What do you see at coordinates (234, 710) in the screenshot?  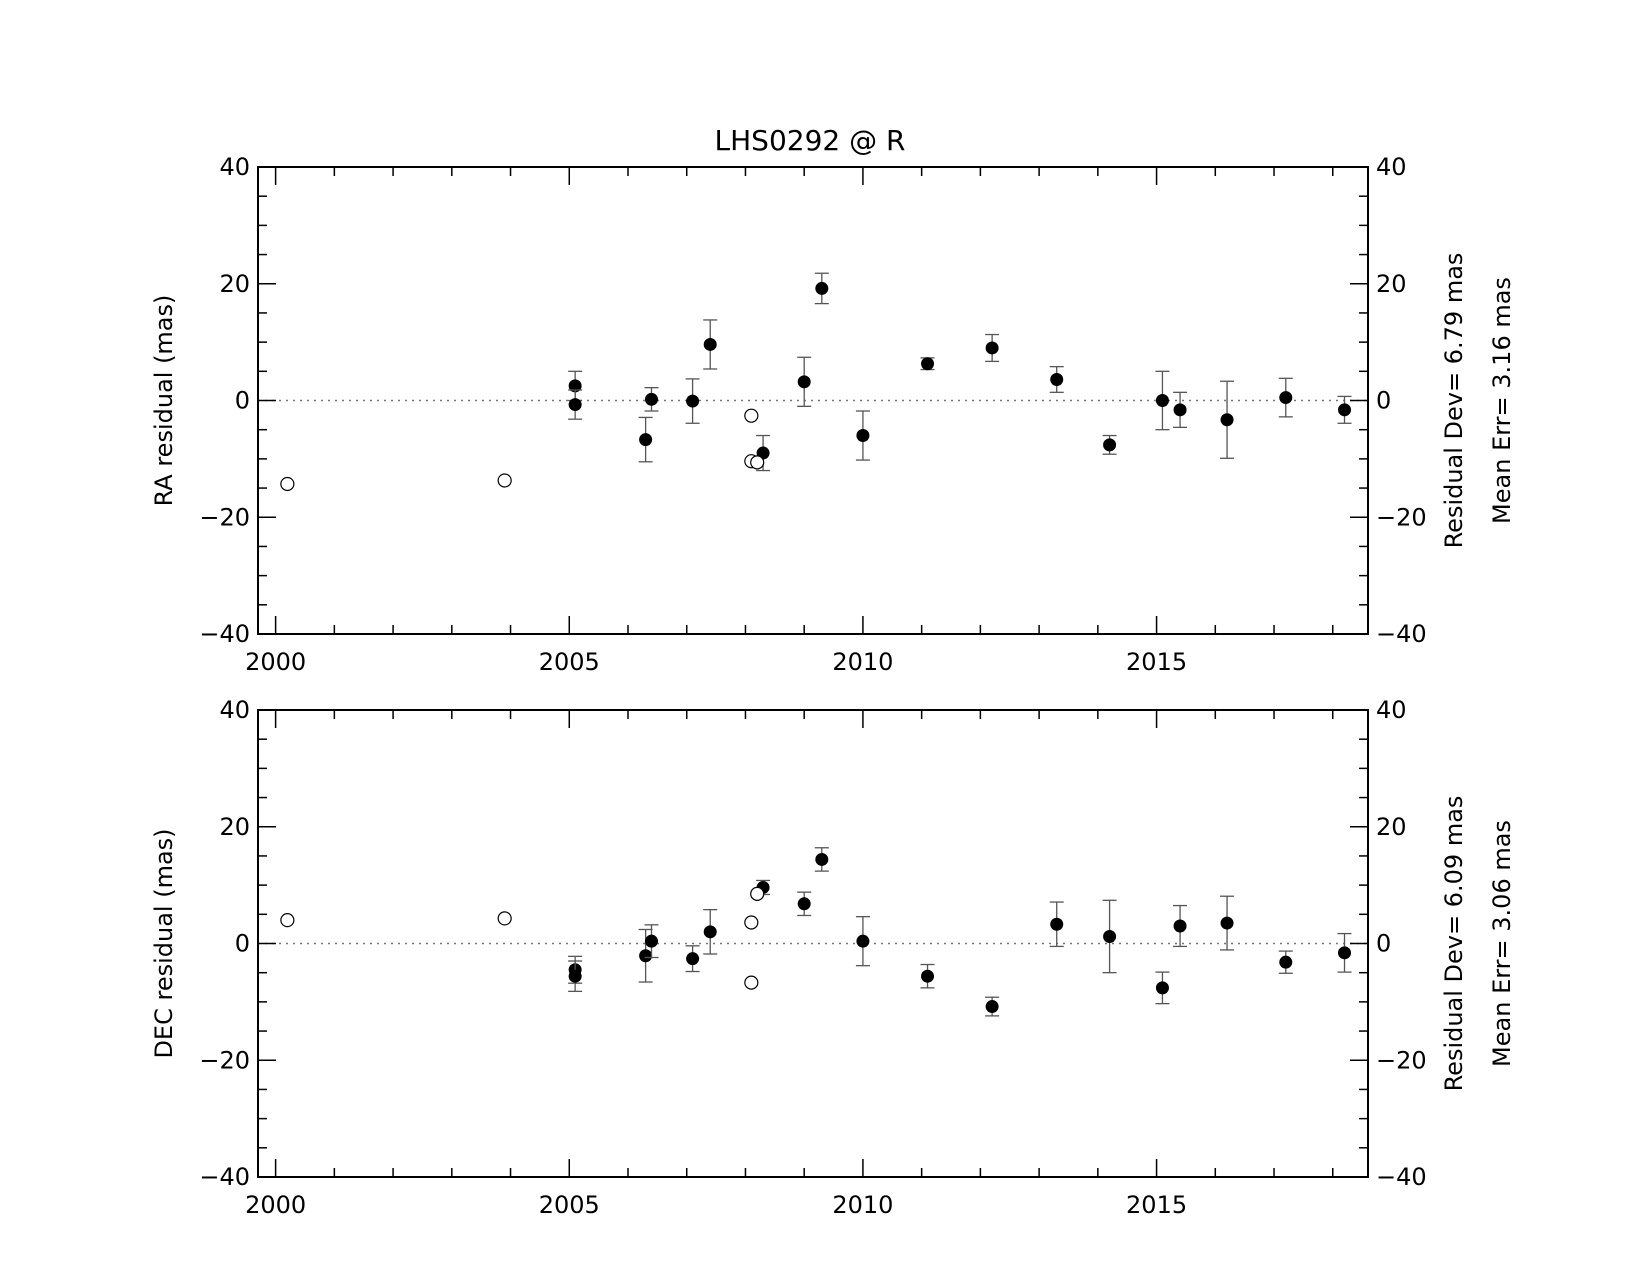 I see `dec-y-tick-label-left: 40` at bounding box center [234, 710].